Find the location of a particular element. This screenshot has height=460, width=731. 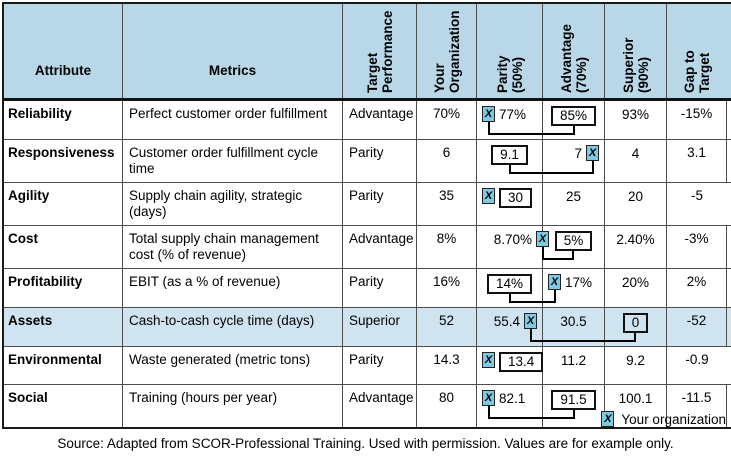

cell-superior: 0 is located at coordinates (636, 327).